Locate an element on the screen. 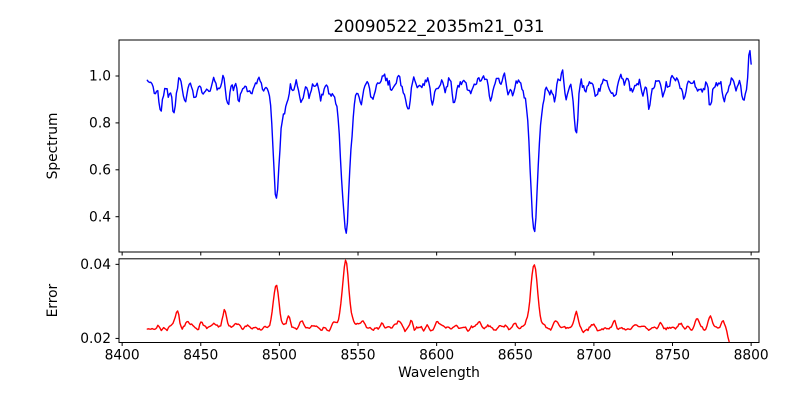  x-tick-label: 8700 is located at coordinates (593, 356).